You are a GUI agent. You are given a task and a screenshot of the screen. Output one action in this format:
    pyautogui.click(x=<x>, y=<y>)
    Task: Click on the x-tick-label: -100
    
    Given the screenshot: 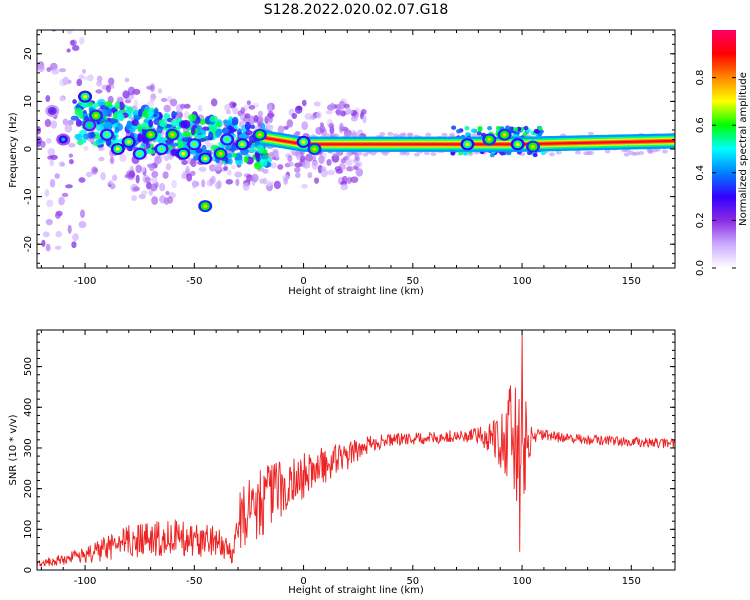 What is the action you would take?
    pyautogui.click(x=85, y=581)
    